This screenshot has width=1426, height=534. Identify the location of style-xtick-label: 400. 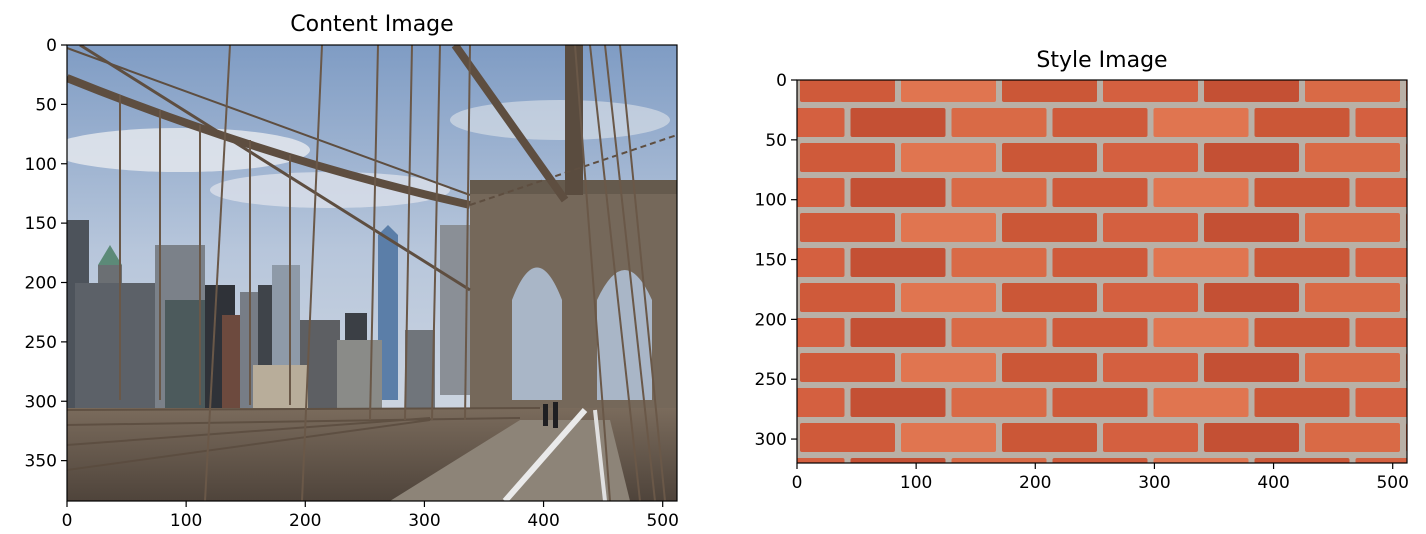
(1273, 483).